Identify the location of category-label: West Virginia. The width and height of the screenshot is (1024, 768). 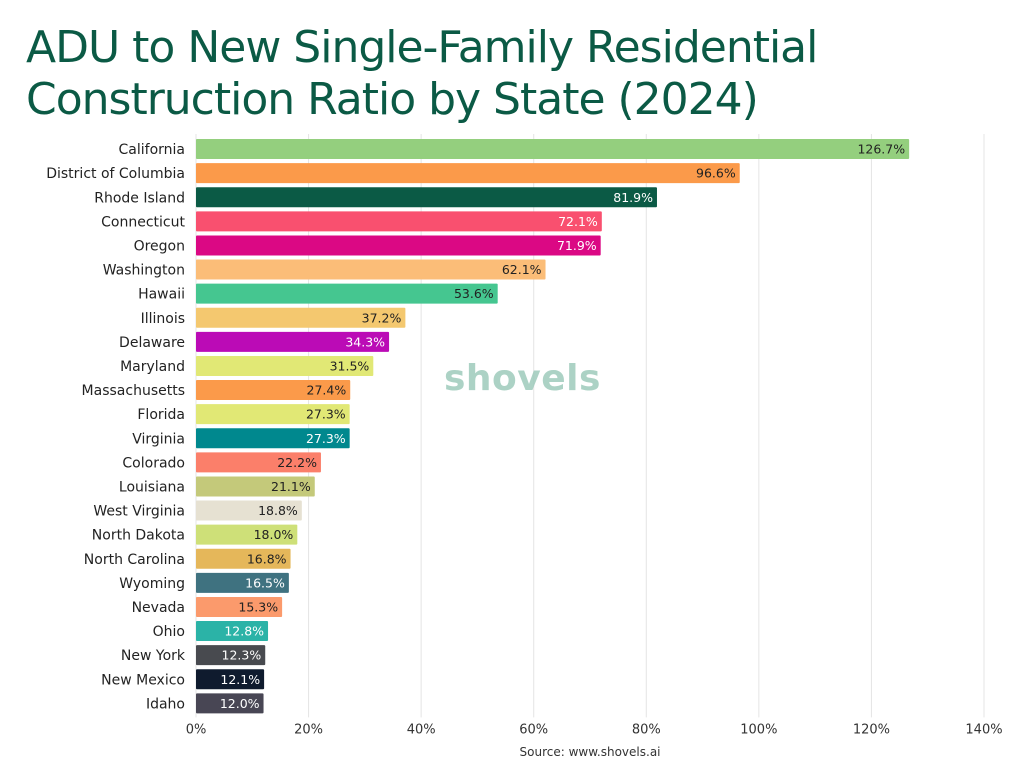
(139, 512).